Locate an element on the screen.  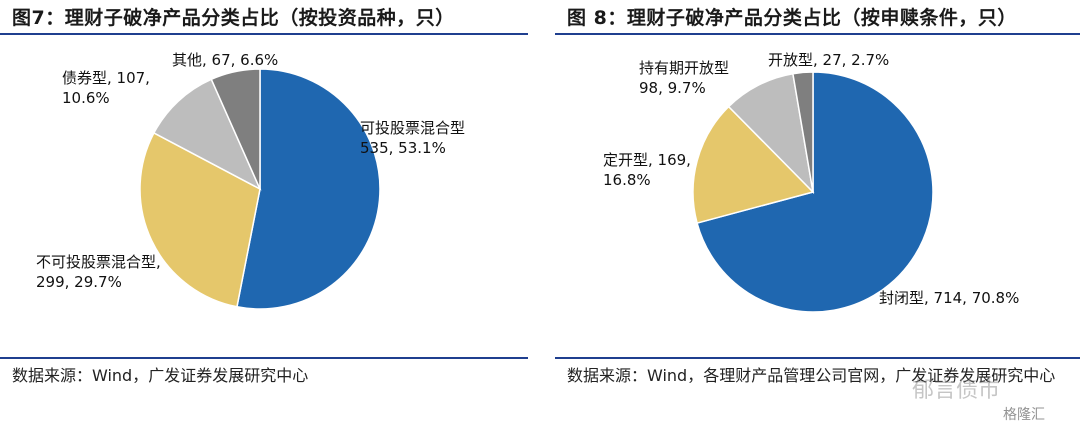
pie-label-7-1: 可投股票混合型 535, 53.1% is located at coordinates (412, 138).